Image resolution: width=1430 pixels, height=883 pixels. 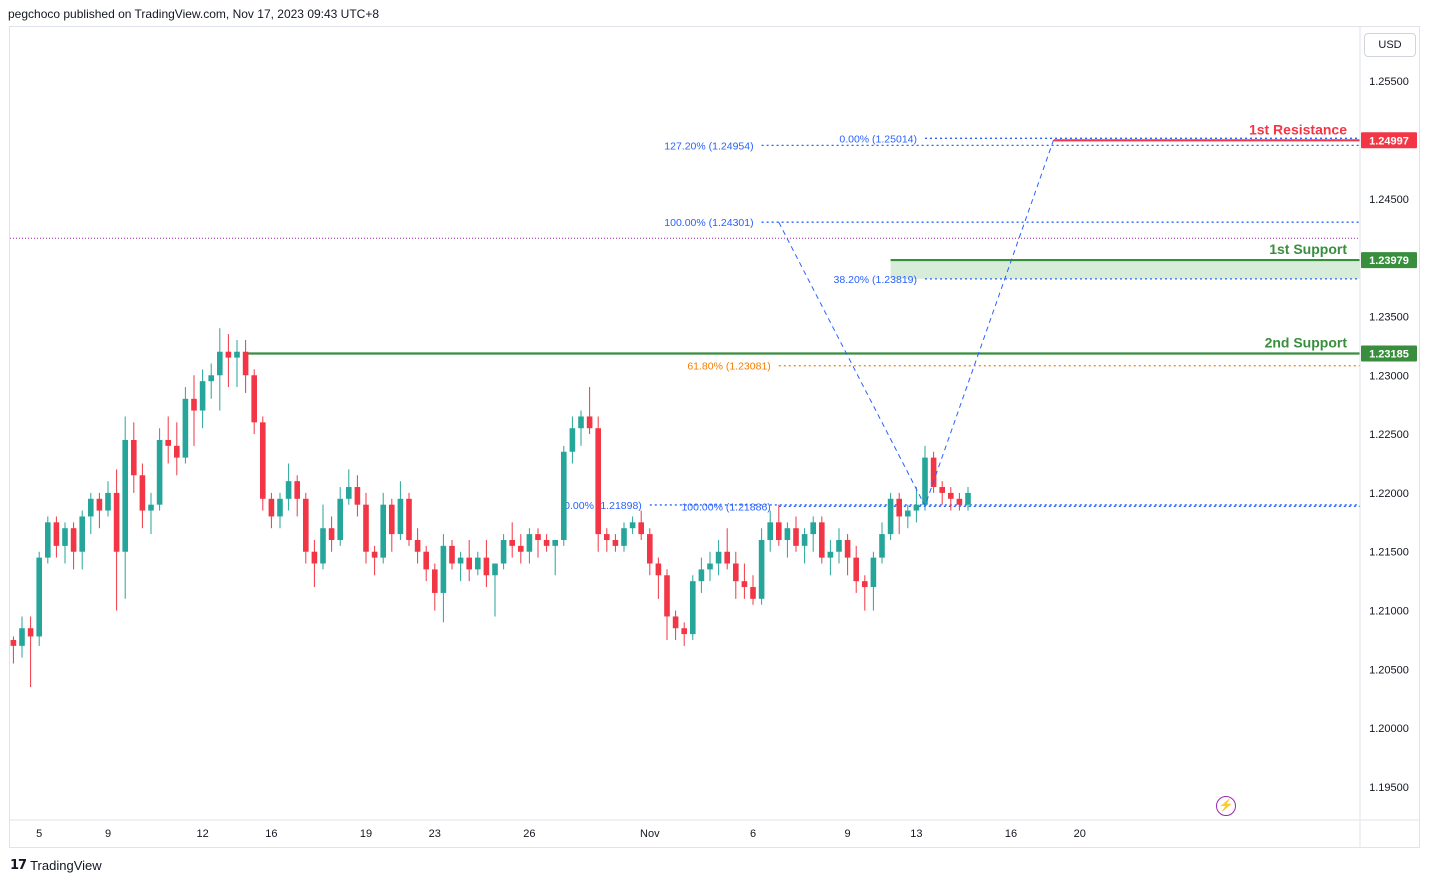 I want to click on fib-level-label: 0.00% (1.25014), so click(x=878, y=139).